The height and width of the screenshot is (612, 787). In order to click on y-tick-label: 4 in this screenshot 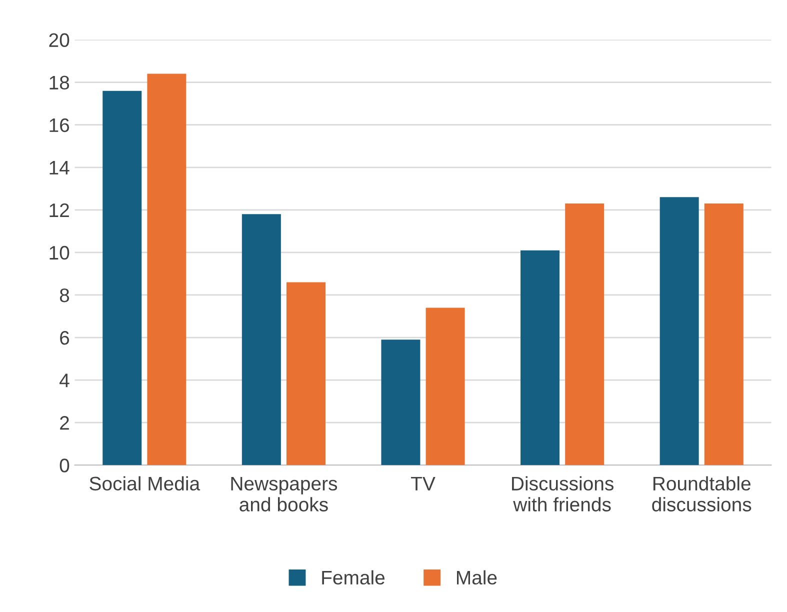, I will do `click(65, 381)`.